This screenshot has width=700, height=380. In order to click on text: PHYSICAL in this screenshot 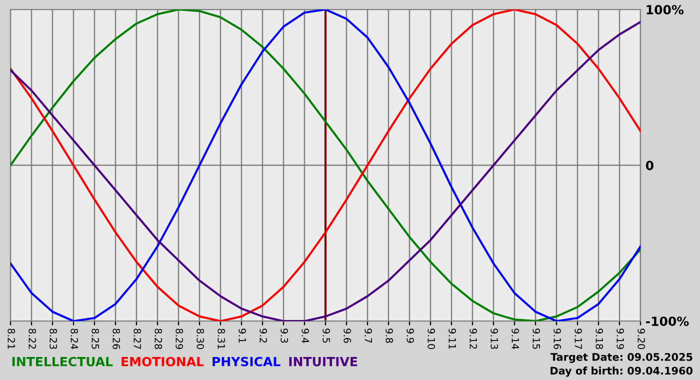, I will do `click(246, 361)`.